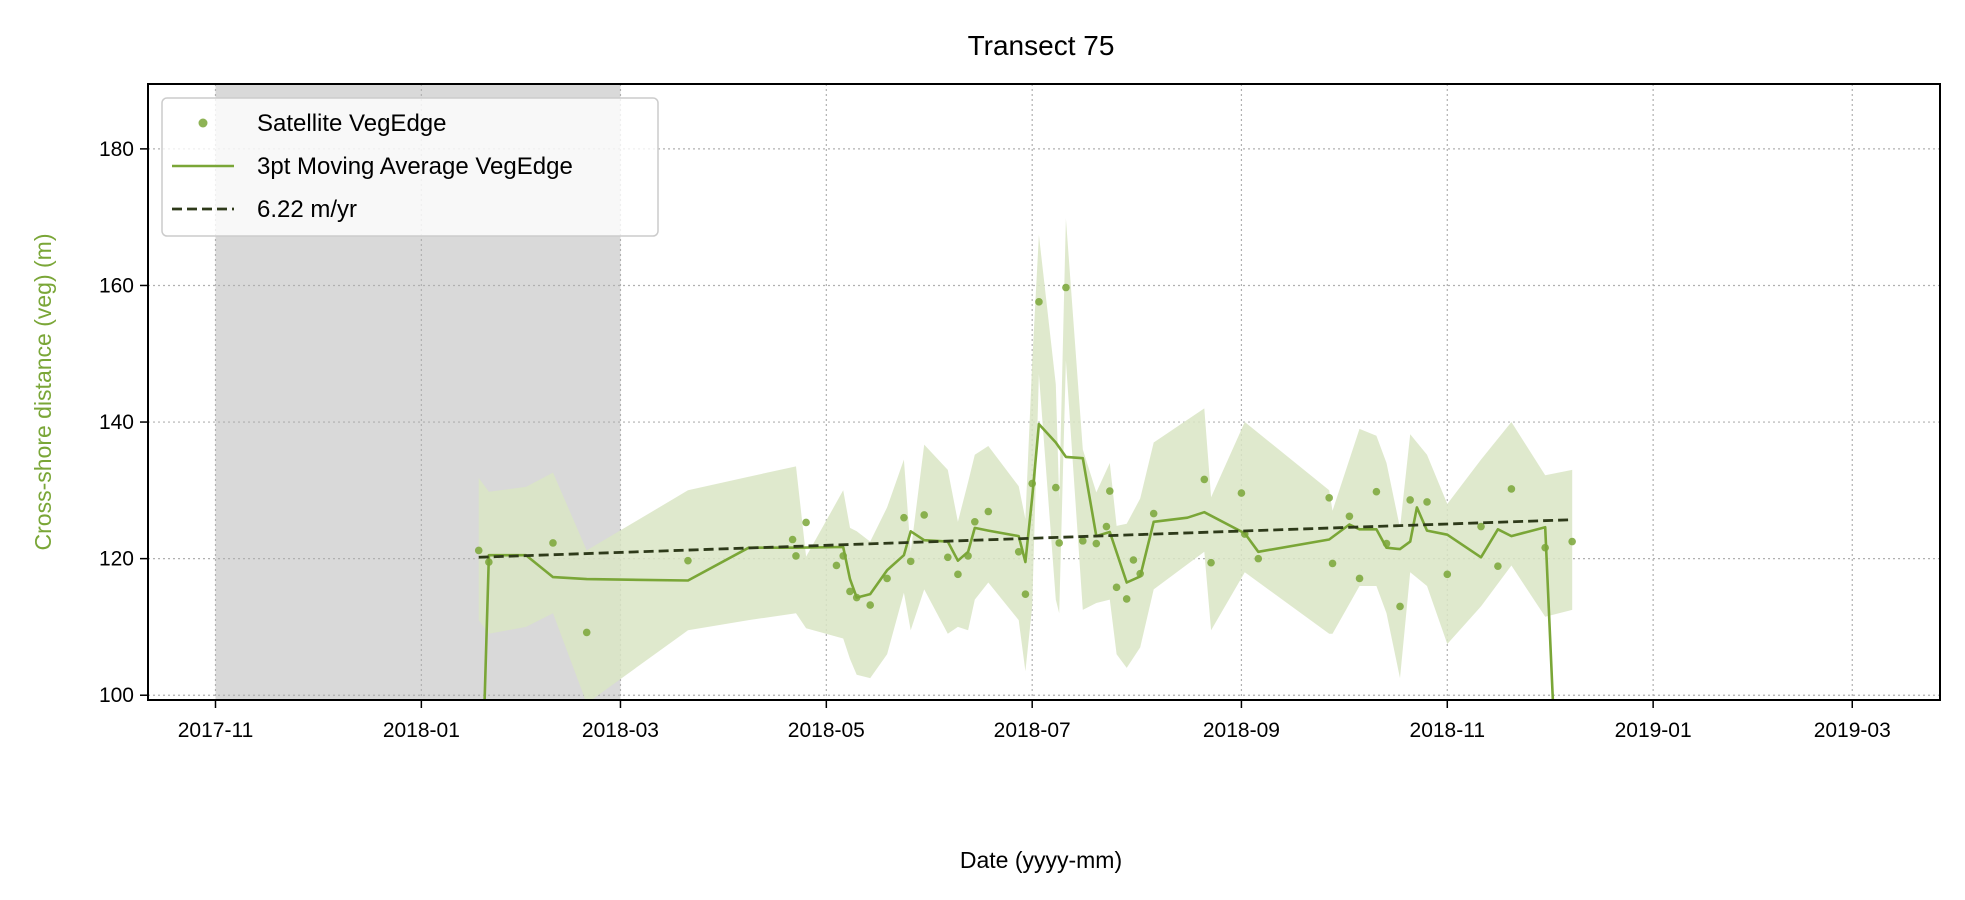 The height and width of the screenshot is (900, 1965). I want to click on y-axis: 100 120 140 160 180, so click(123, 422).